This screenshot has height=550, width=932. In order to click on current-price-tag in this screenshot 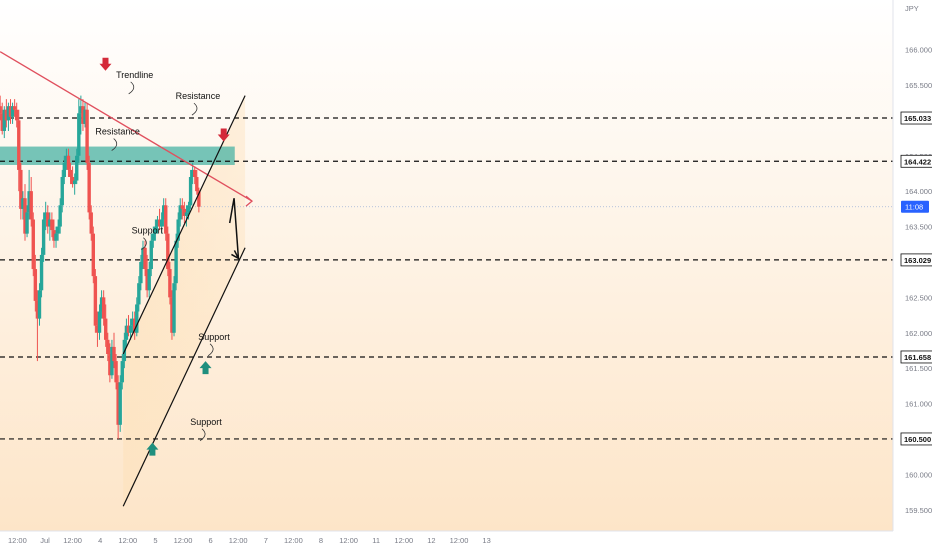, I will do `click(915, 206)`.